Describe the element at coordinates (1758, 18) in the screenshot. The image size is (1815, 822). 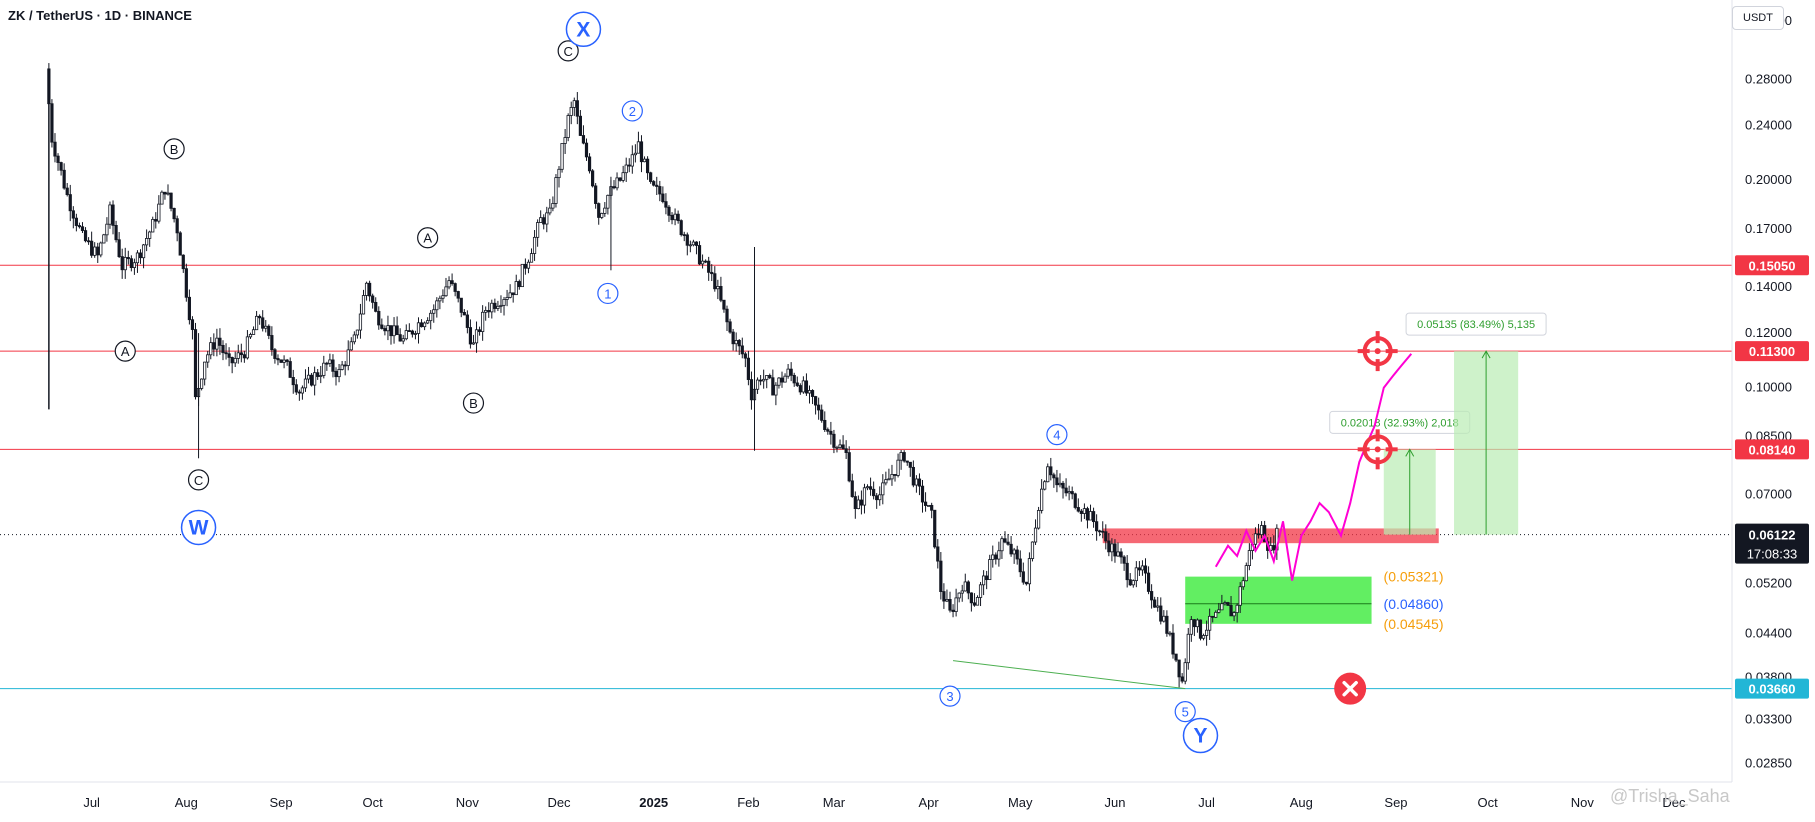
I see `unit-selector: USDT` at that location.